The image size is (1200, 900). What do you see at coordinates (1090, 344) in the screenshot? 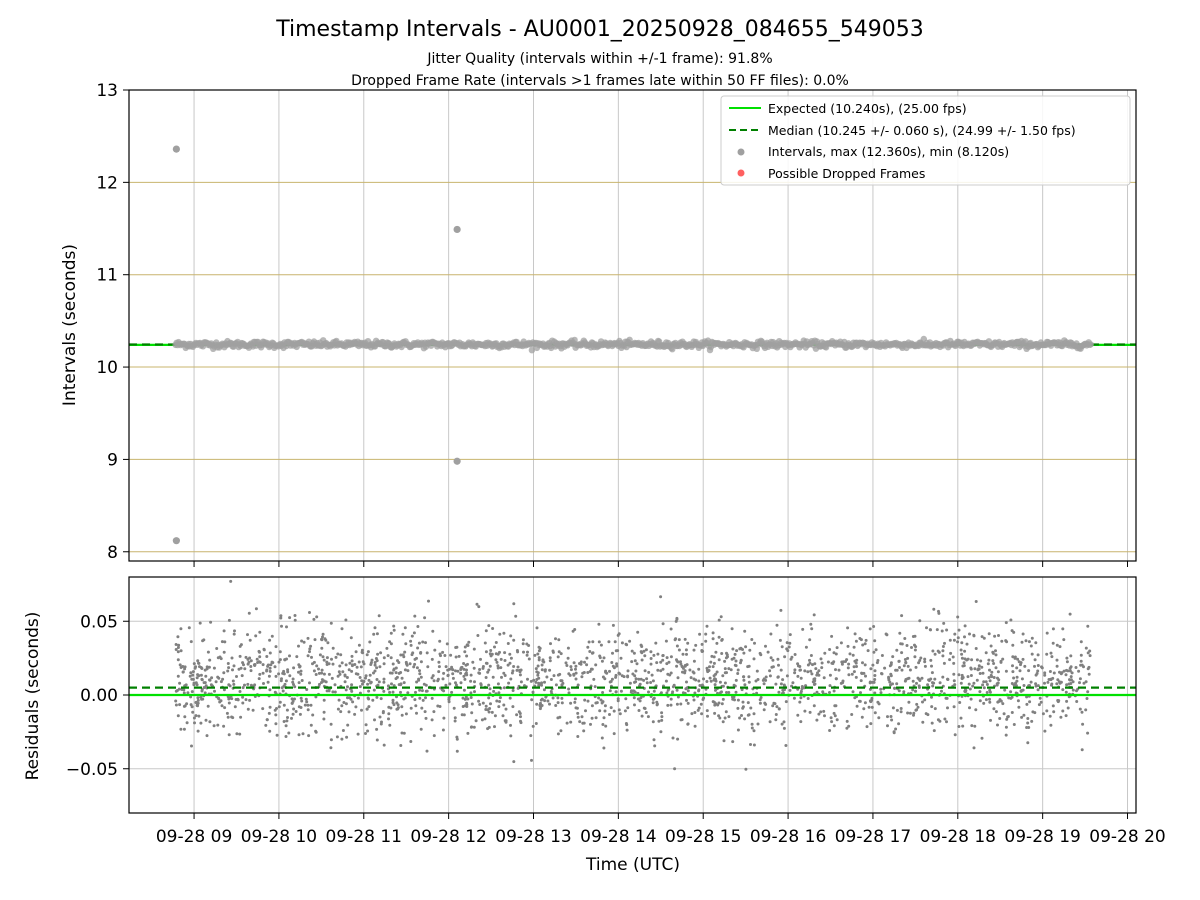
I see `interval-point` at bounding box center [1090, 344].